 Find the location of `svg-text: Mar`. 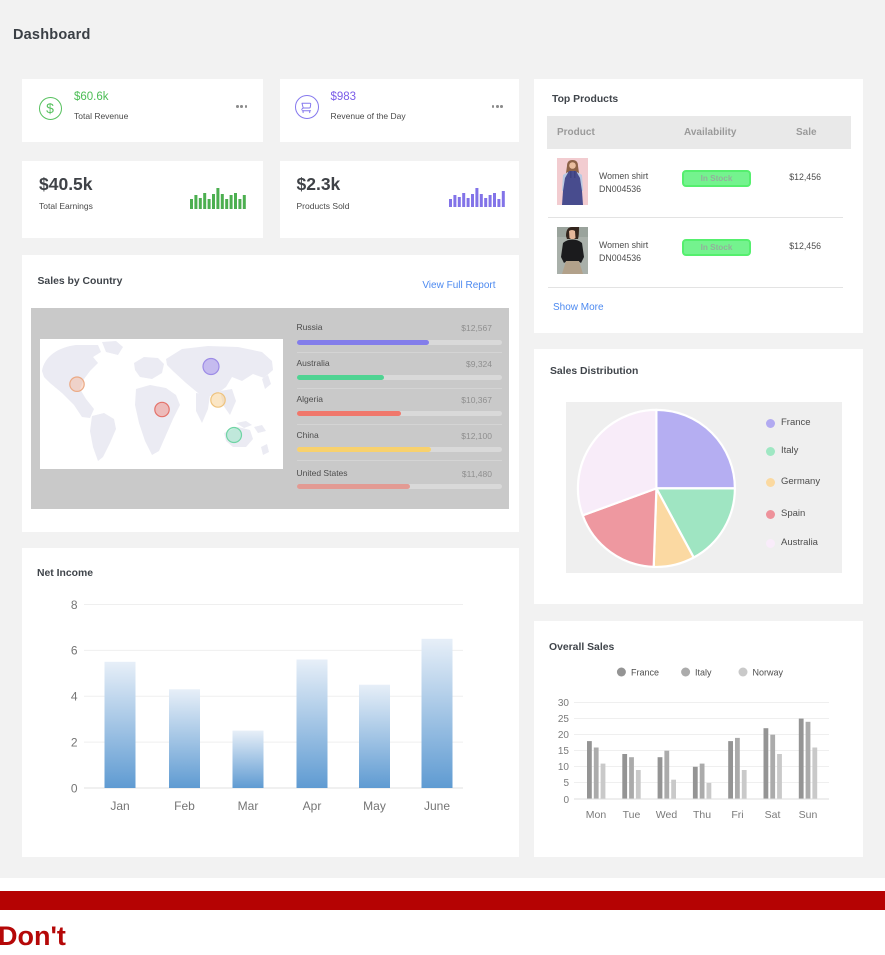

svg-text: Mar is located at coordinates (248, 806).